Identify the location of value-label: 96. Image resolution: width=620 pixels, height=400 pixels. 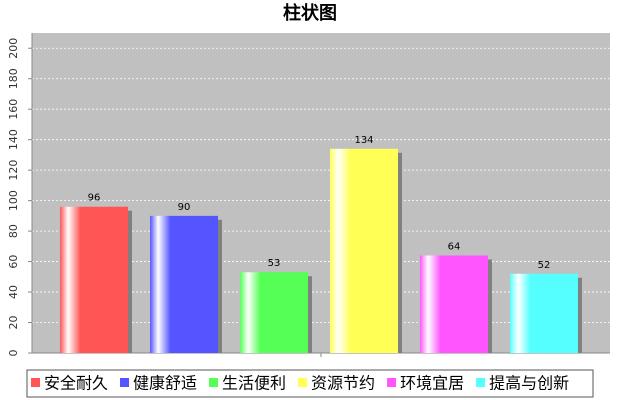
(94, 198).